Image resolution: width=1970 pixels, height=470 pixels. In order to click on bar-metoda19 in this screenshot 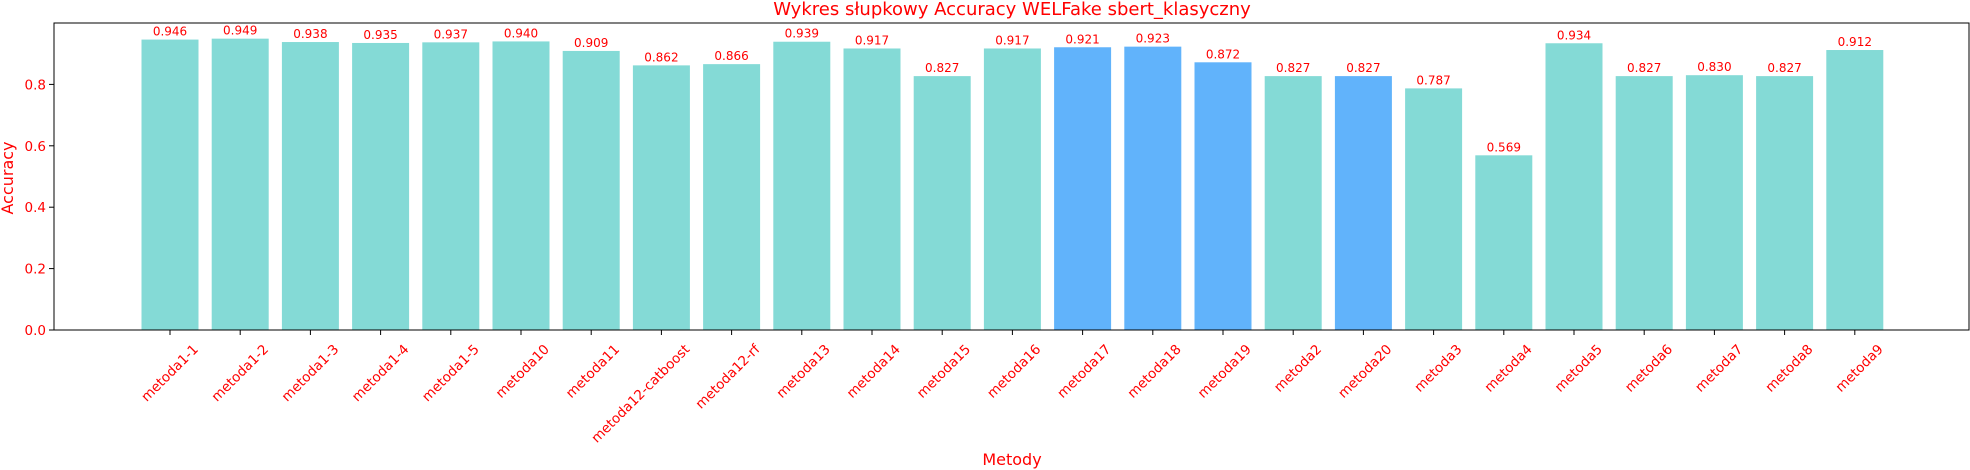, I will do `click(1223, 196)`.